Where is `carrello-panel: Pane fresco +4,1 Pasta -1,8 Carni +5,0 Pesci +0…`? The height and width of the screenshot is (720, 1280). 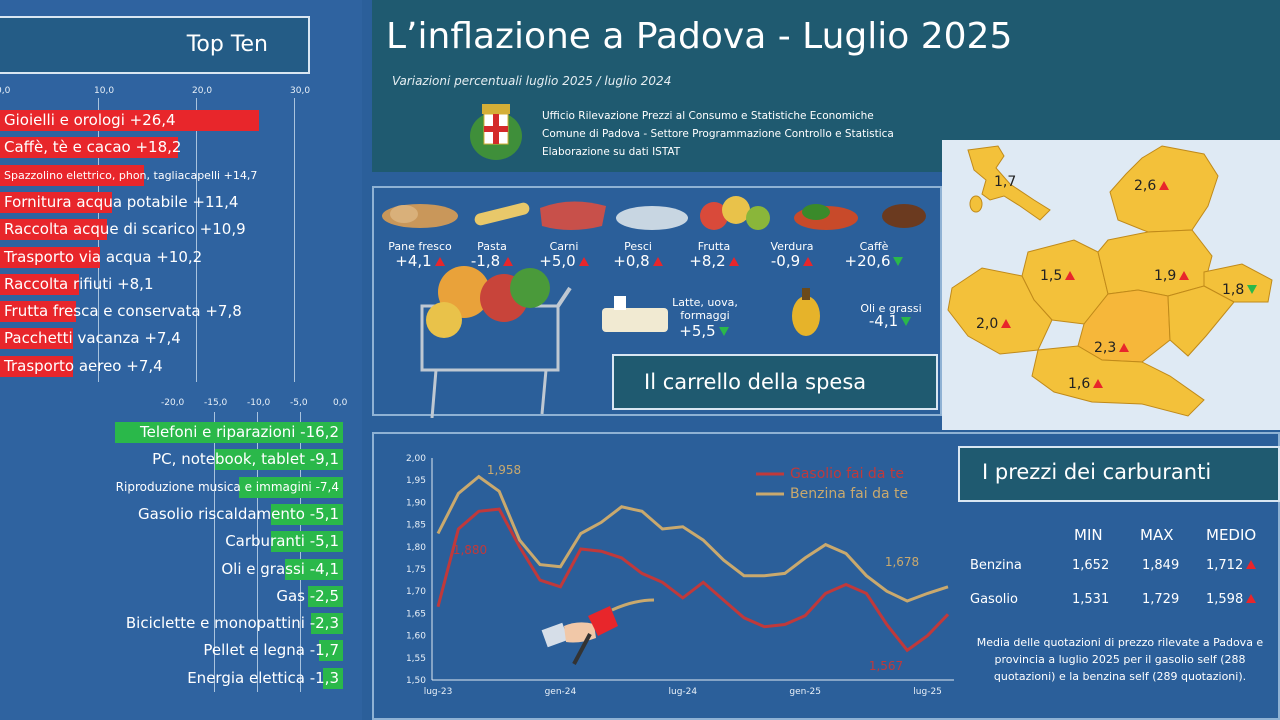
carrello-panel: Pane fresco +4,1 Pasta -1,8 Carni +5,0 Pesci +0… is located at coordinates (657, 302).